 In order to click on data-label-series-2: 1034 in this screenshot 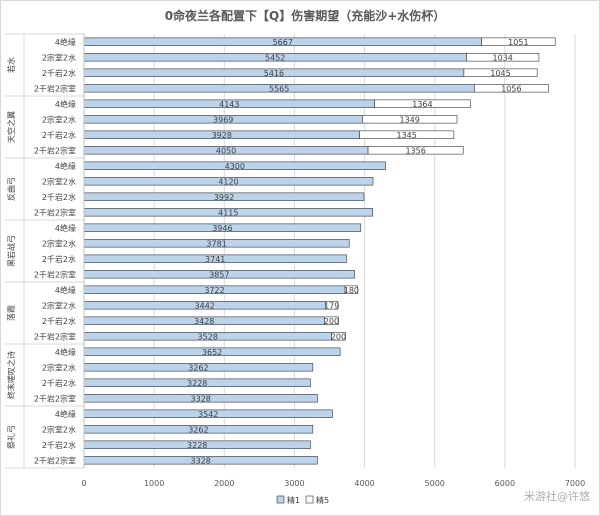, I will do `click(503, 57)`.